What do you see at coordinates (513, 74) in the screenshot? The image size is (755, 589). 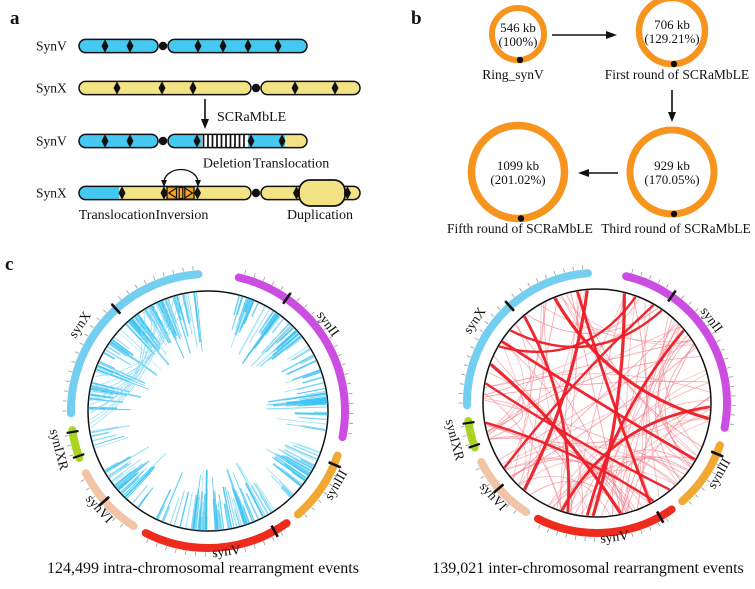 I see `ring-synv-caption: Ring_synV` at bounding box center [513, 74].